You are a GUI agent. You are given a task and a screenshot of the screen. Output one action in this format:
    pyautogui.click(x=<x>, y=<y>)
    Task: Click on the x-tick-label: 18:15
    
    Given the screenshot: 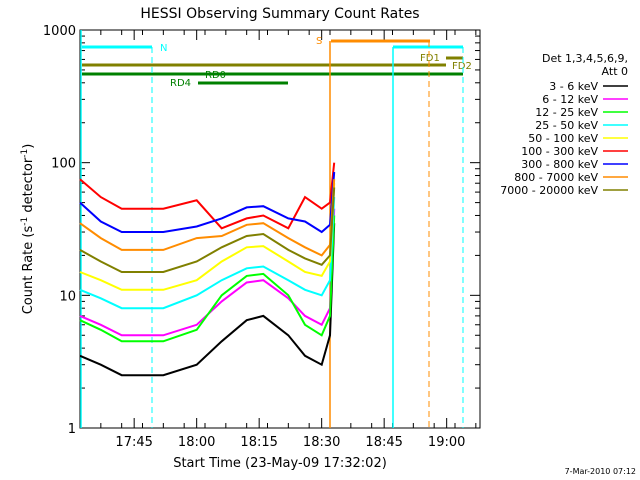 What is the action you would take?
    pyautogui.click(x=258, y=442)
    